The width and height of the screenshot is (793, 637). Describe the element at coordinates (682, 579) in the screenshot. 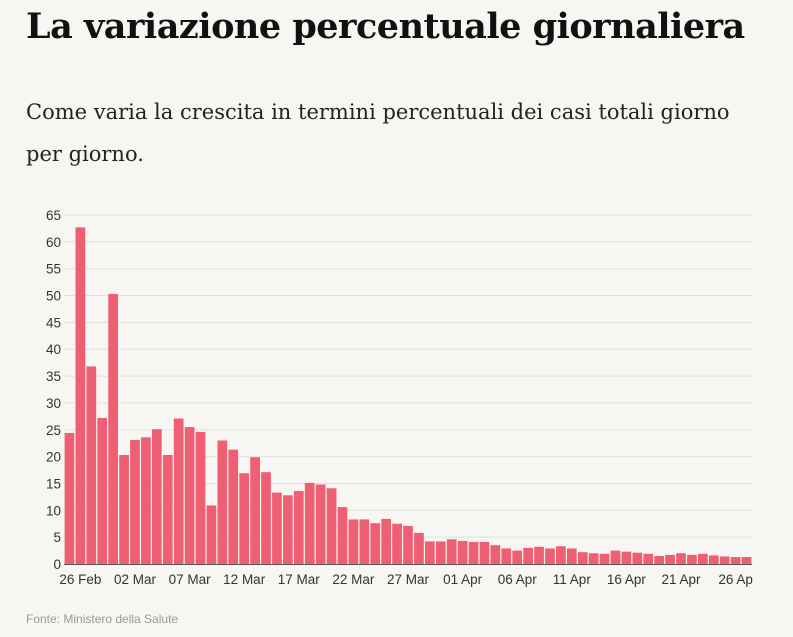

I see `x-tick-label: 21 Apr` at that location.